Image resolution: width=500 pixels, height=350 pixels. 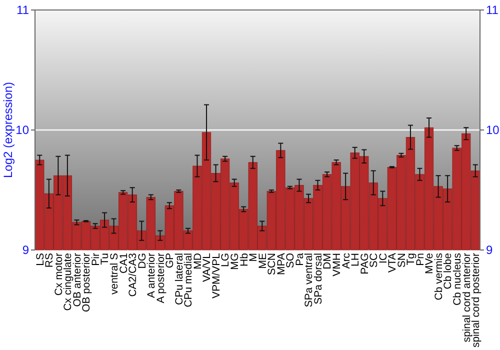 I want to click on y-tick-label: 9, so click(x=26, y=250).